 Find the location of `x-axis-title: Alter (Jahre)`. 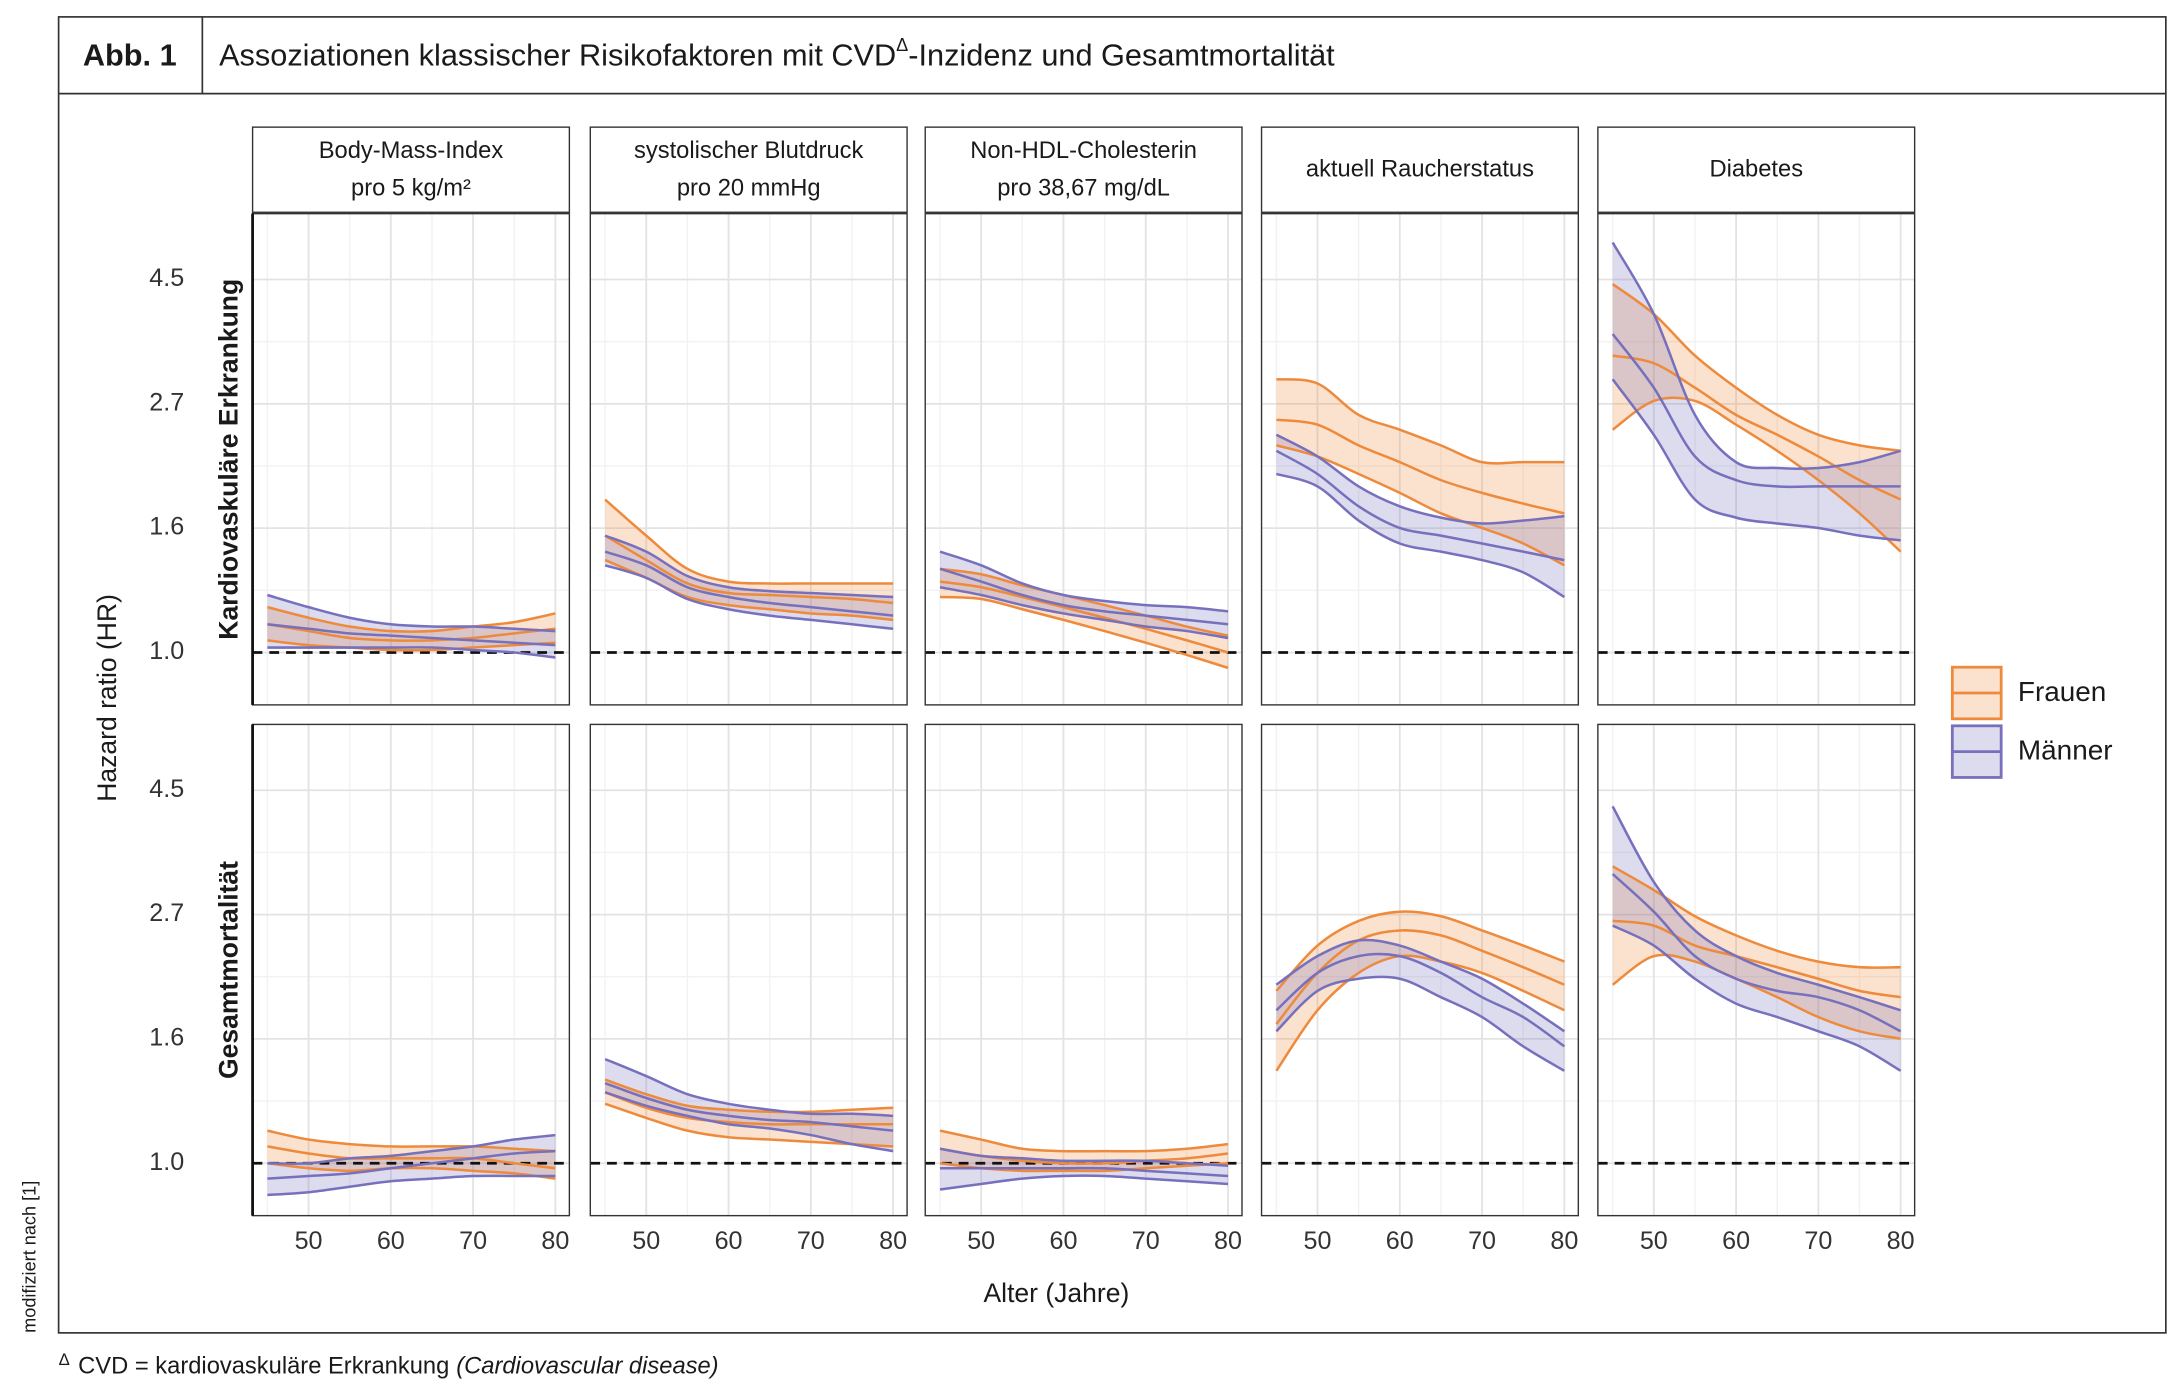

x-axis-title: Alter (Jahre) is located at coordinates (1057, 1293).